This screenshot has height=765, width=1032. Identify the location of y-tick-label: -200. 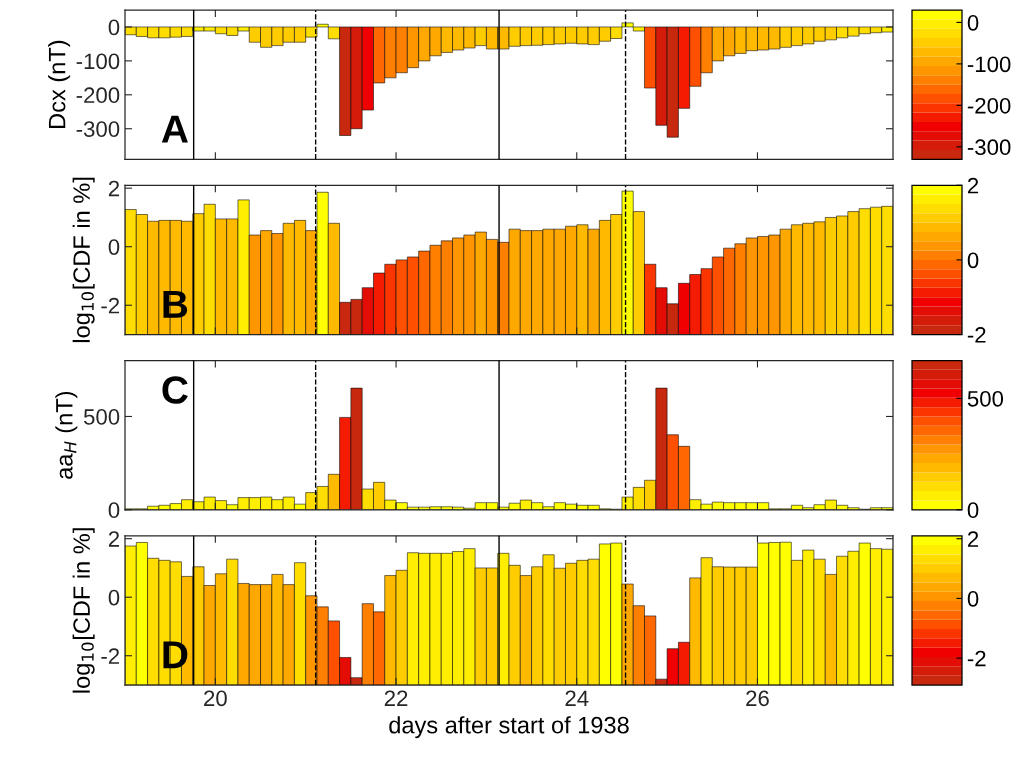
(98, 95).